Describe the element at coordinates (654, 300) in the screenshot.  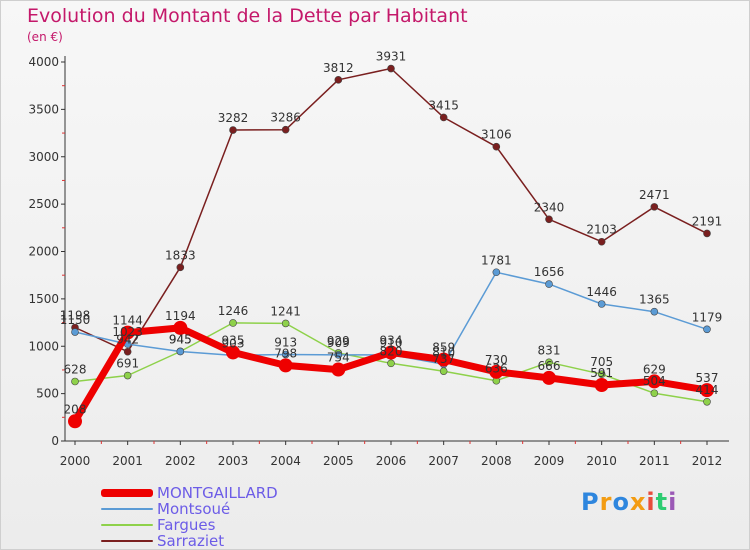
I see `data-label-montsoue-: 1365` at that location.